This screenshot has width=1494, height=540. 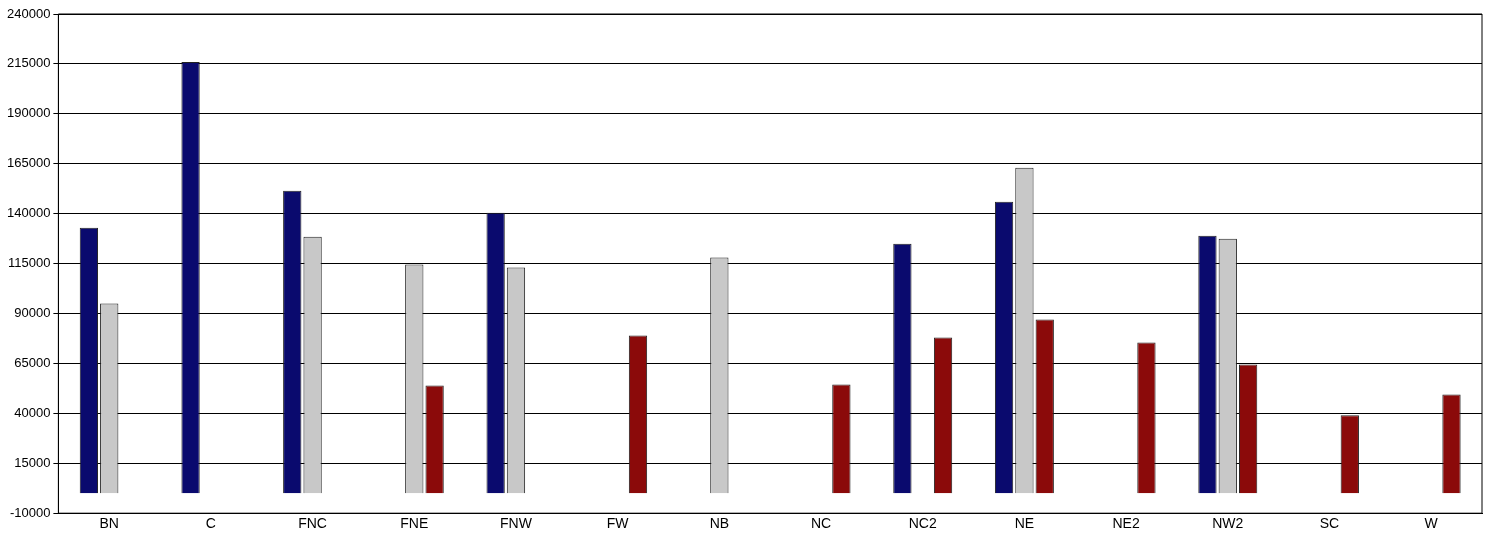 What do you see at coordinates (32, 462) in the screenshot?
I see `y-tick-label: 15000` at bounding box center [32, 462].